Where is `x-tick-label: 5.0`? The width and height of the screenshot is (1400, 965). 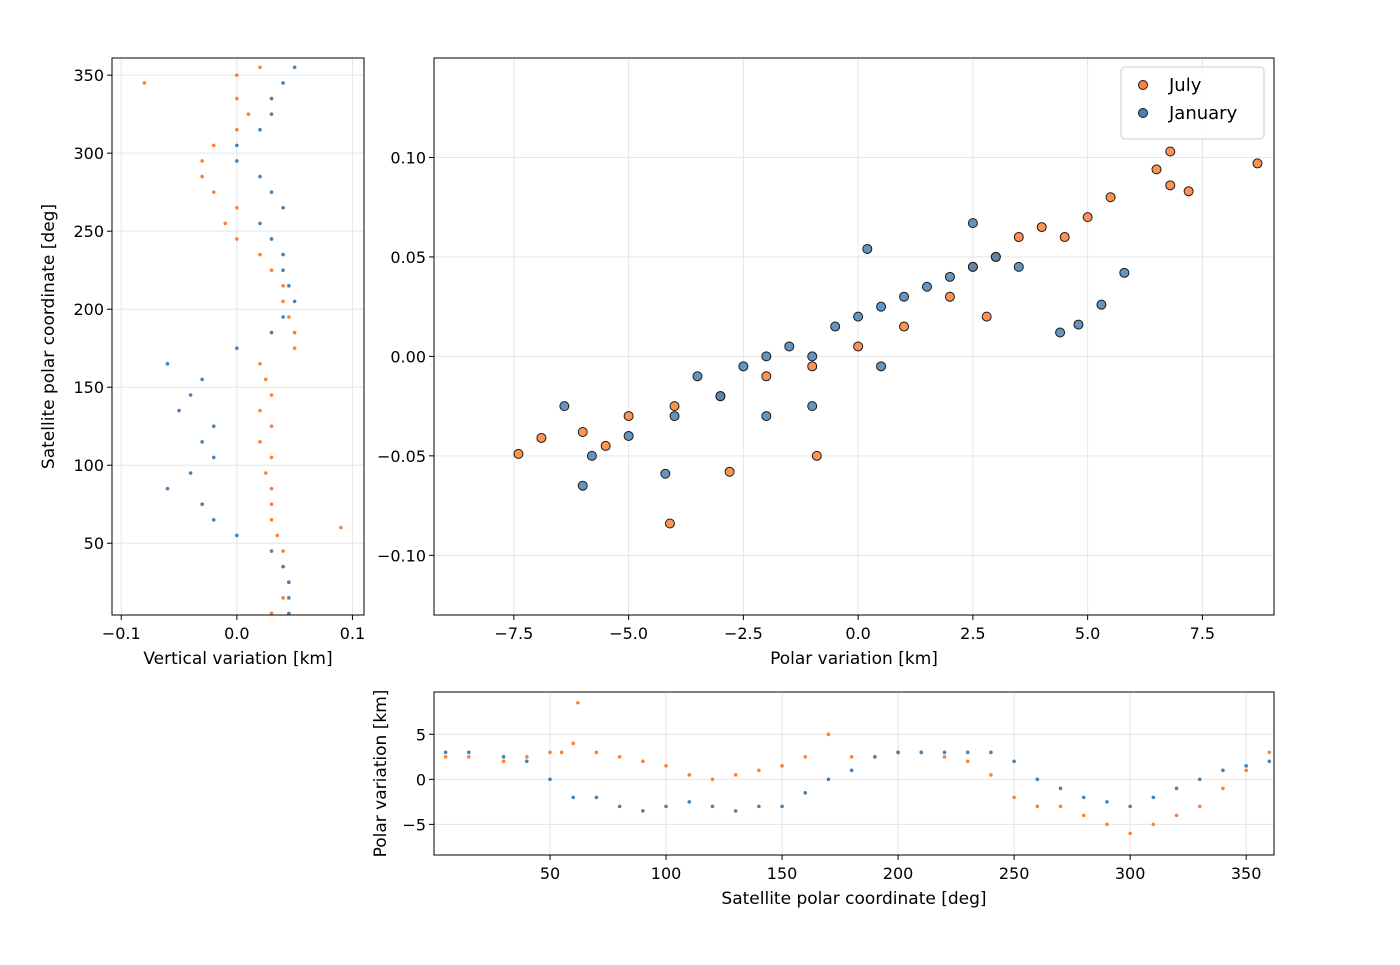 x-tick-label: 5.0 is located at coordinates (1087, 633).